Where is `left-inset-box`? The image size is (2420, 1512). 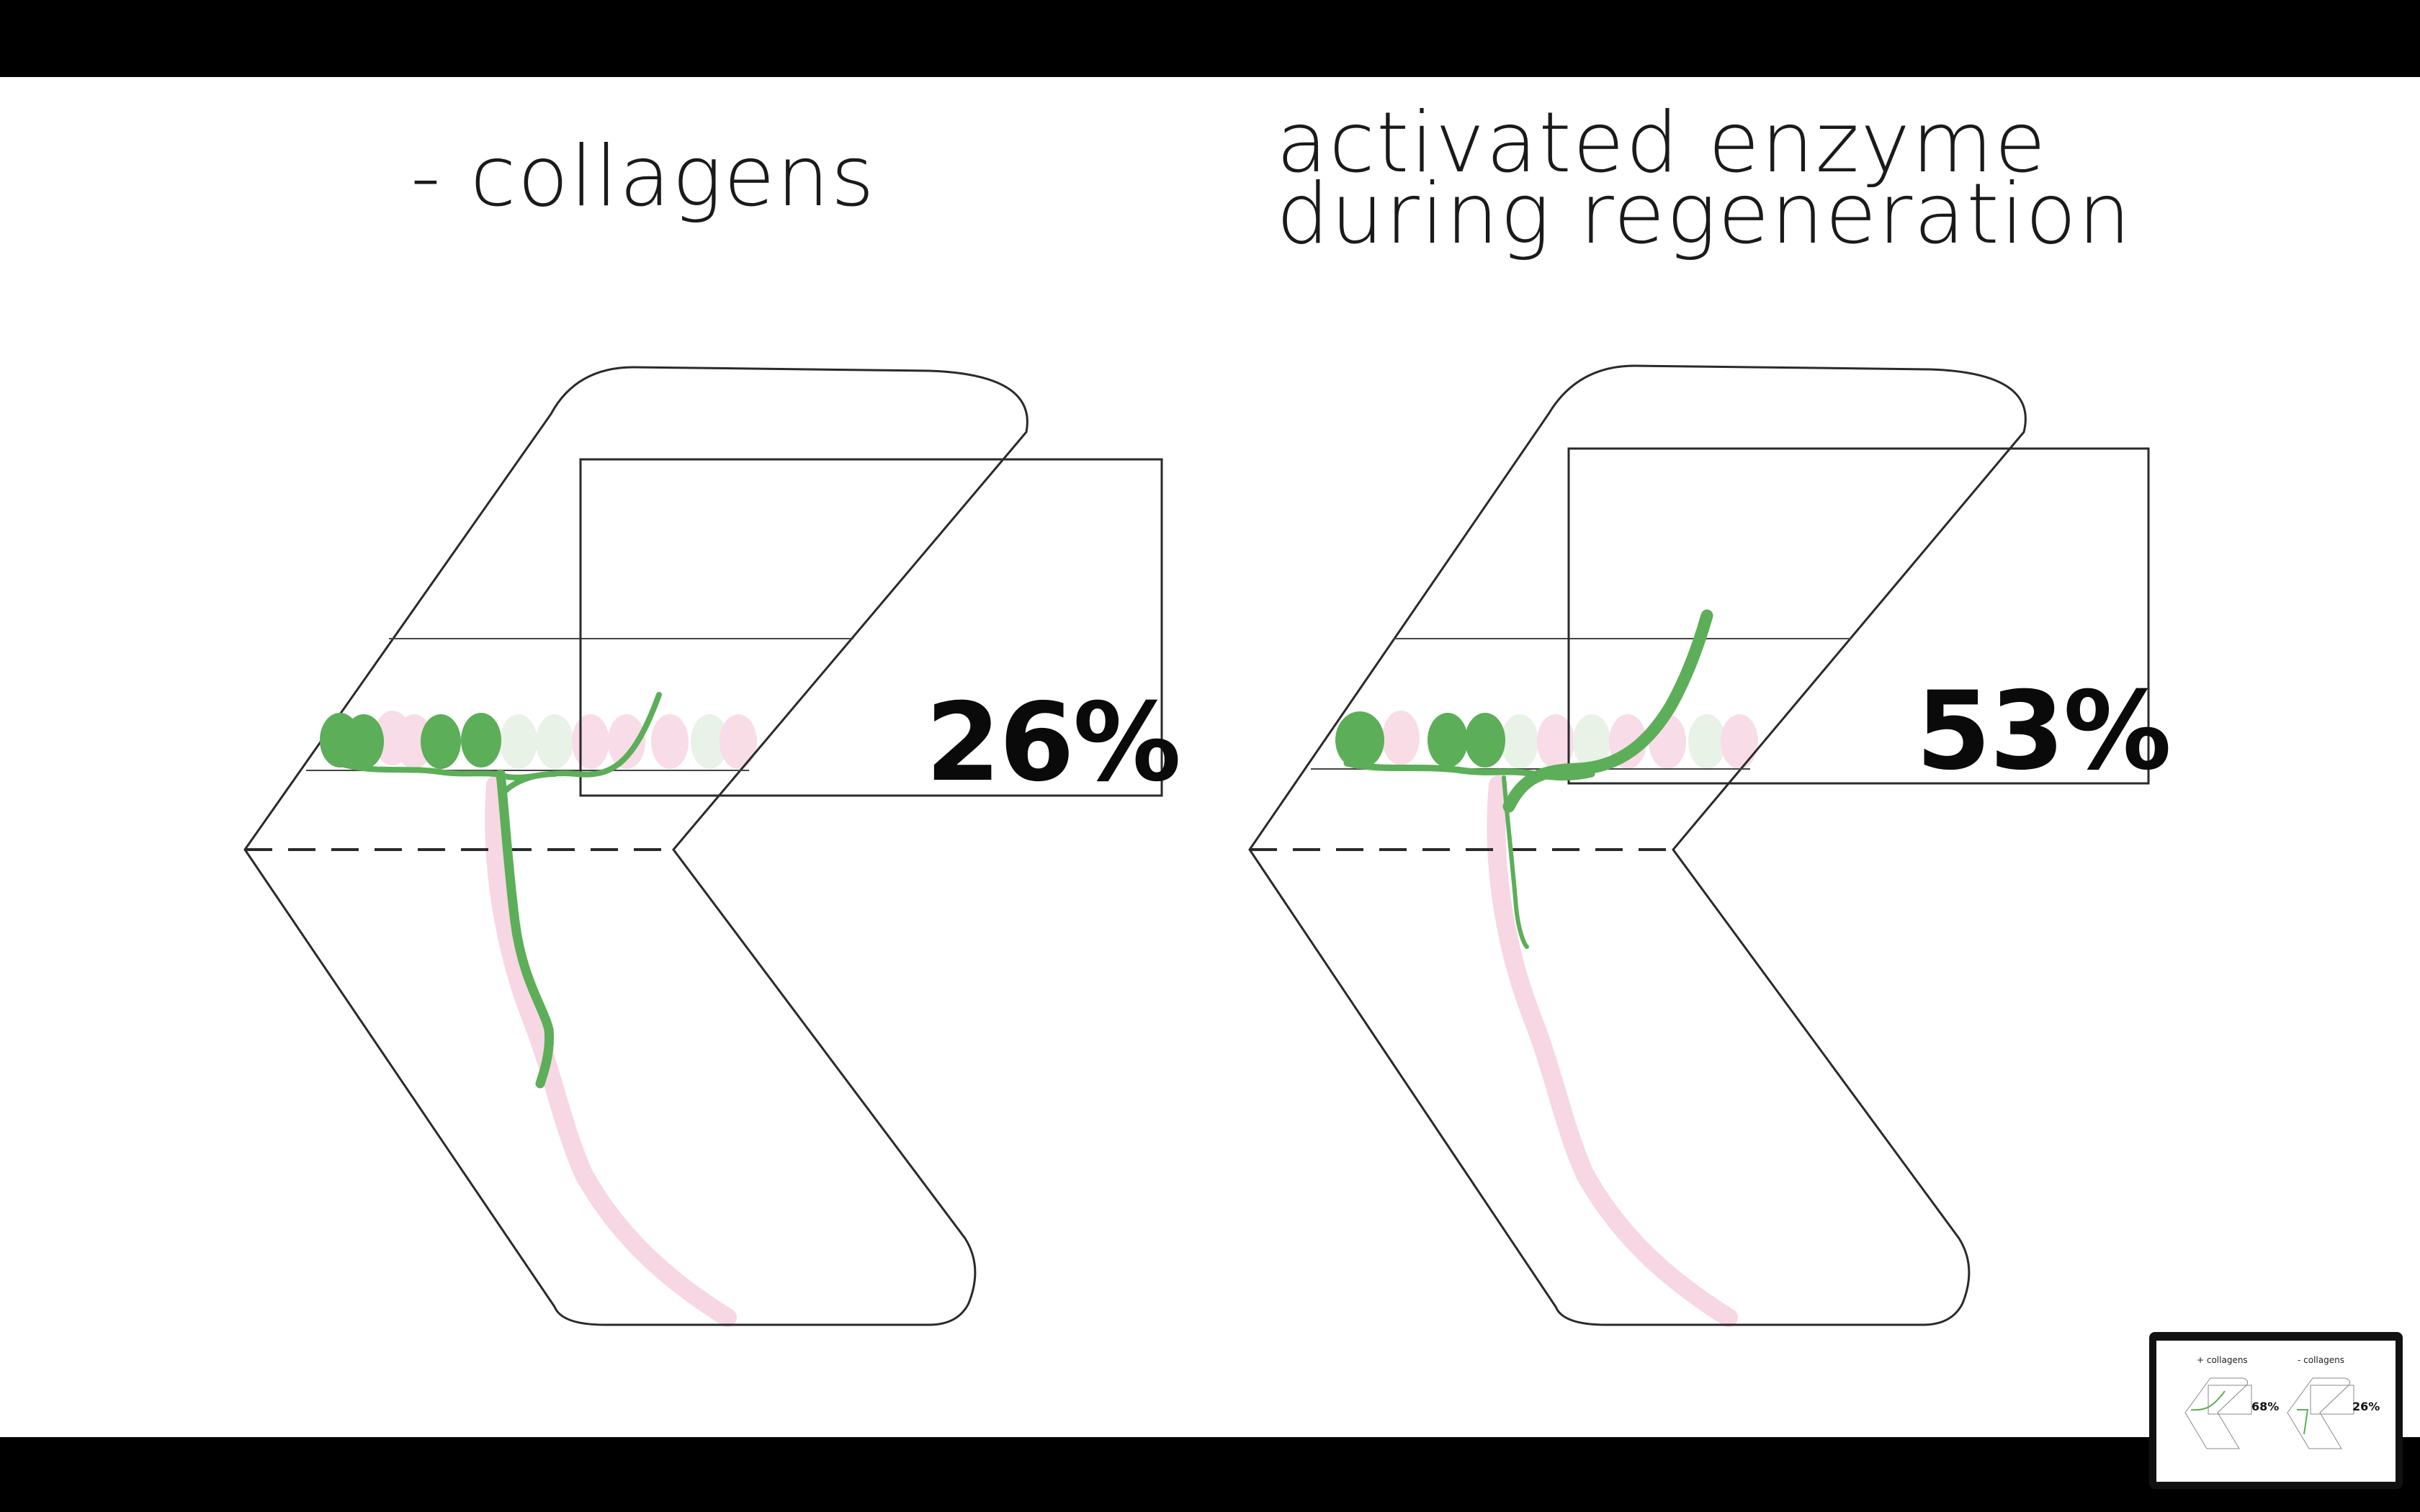
left-inset-box is located at coordinates (871, 627).